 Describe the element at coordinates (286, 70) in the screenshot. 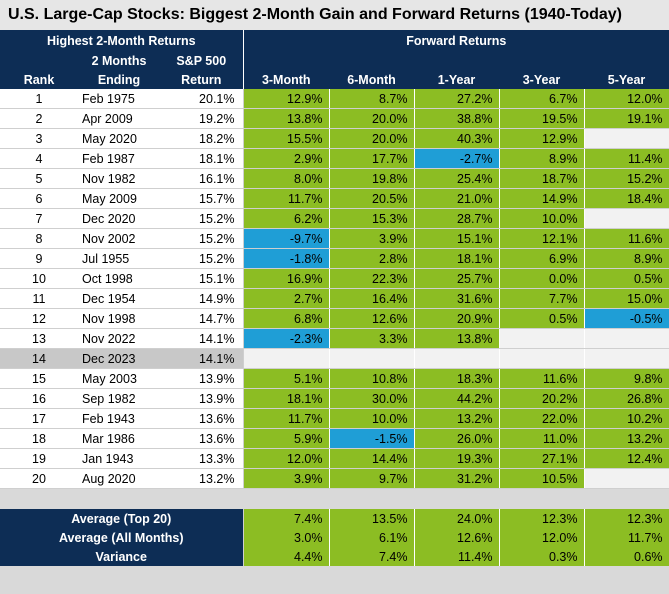

I see `col-header-3m: 3-Month` at that location.